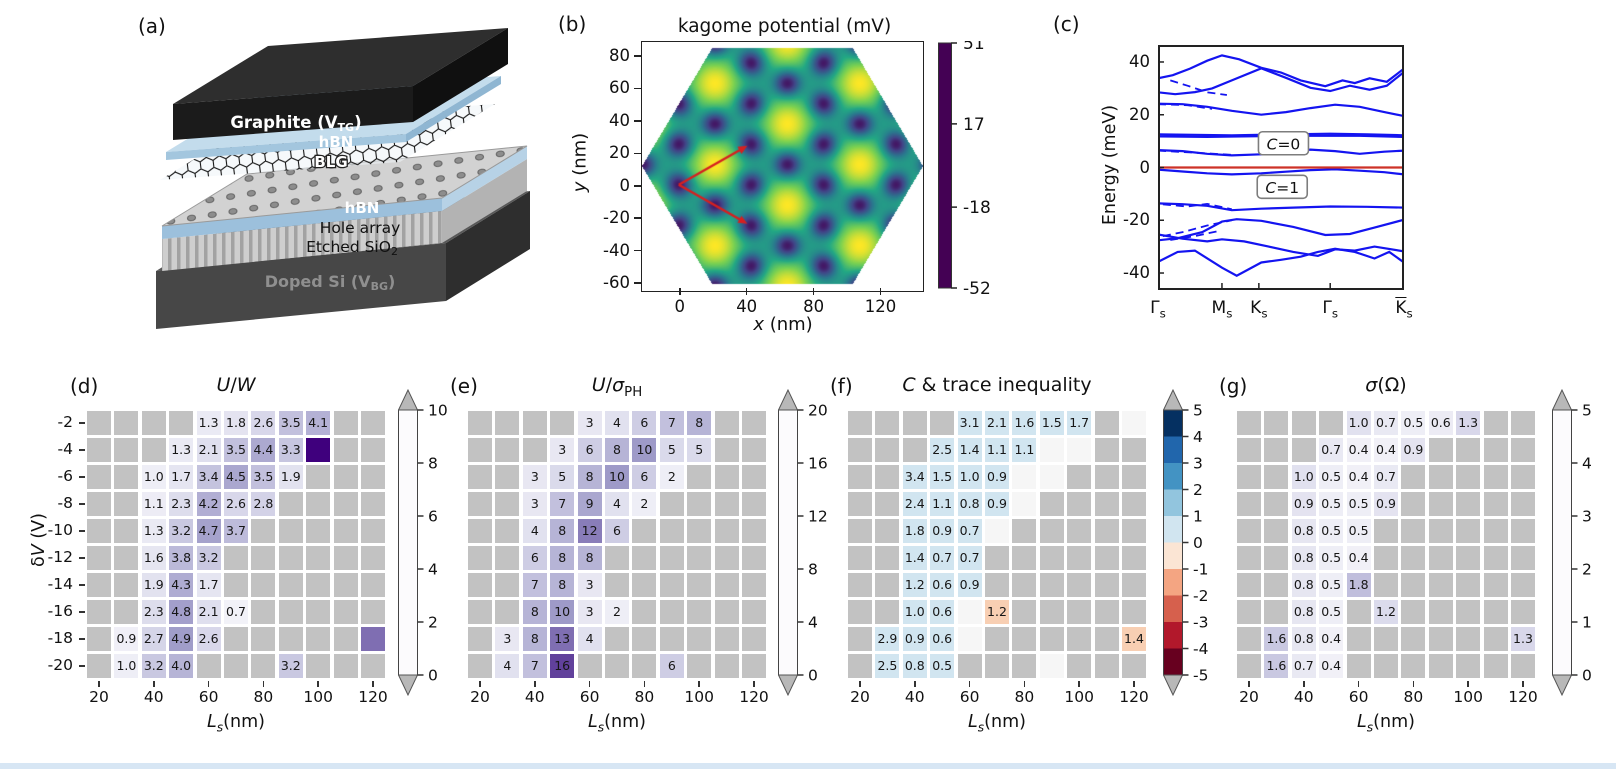 Image resolution: width=1616 pixels, height=769 pixels. Describe the element at coordinates (181, 611) in the screenshot. I see `cell-value: 4.8` at that location.